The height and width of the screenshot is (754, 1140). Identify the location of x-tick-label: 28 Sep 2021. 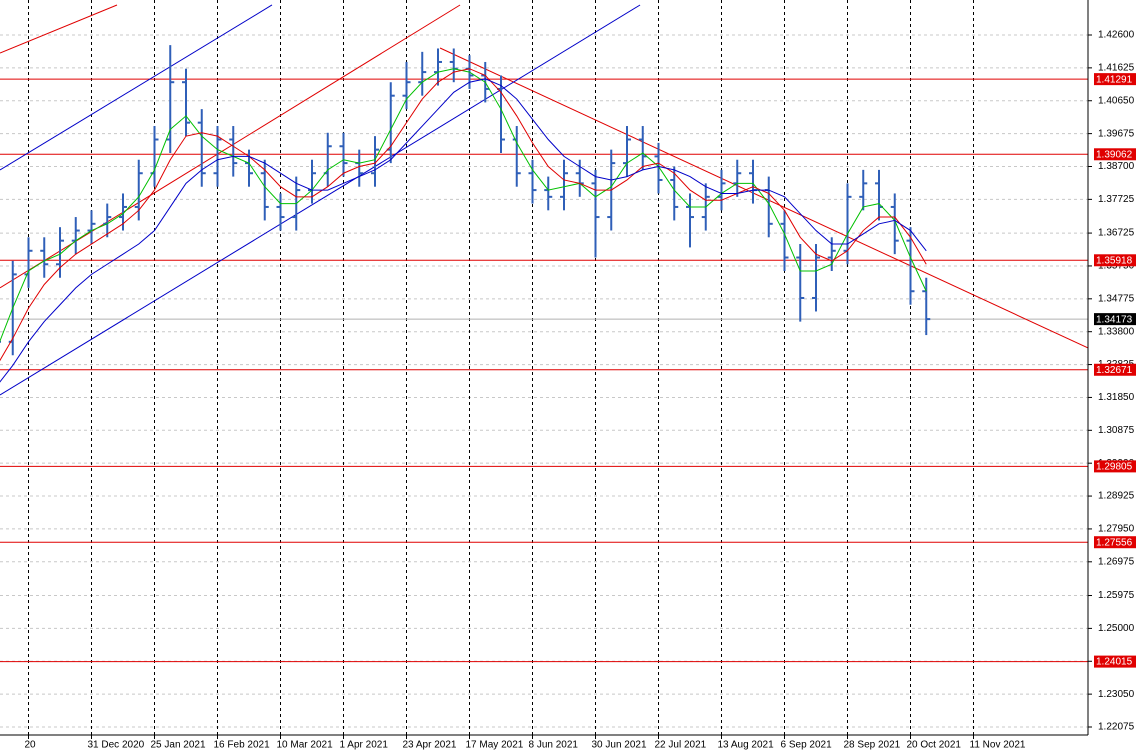
(872, 745).